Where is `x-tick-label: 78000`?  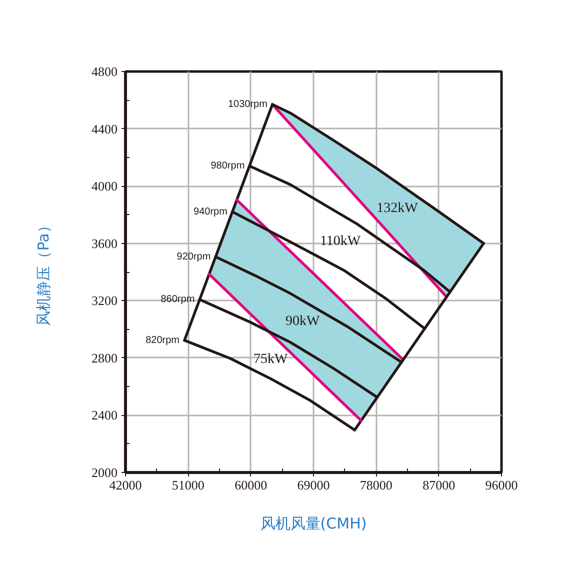 x-tick-label: 78000 is located at coordinates (376, 485).